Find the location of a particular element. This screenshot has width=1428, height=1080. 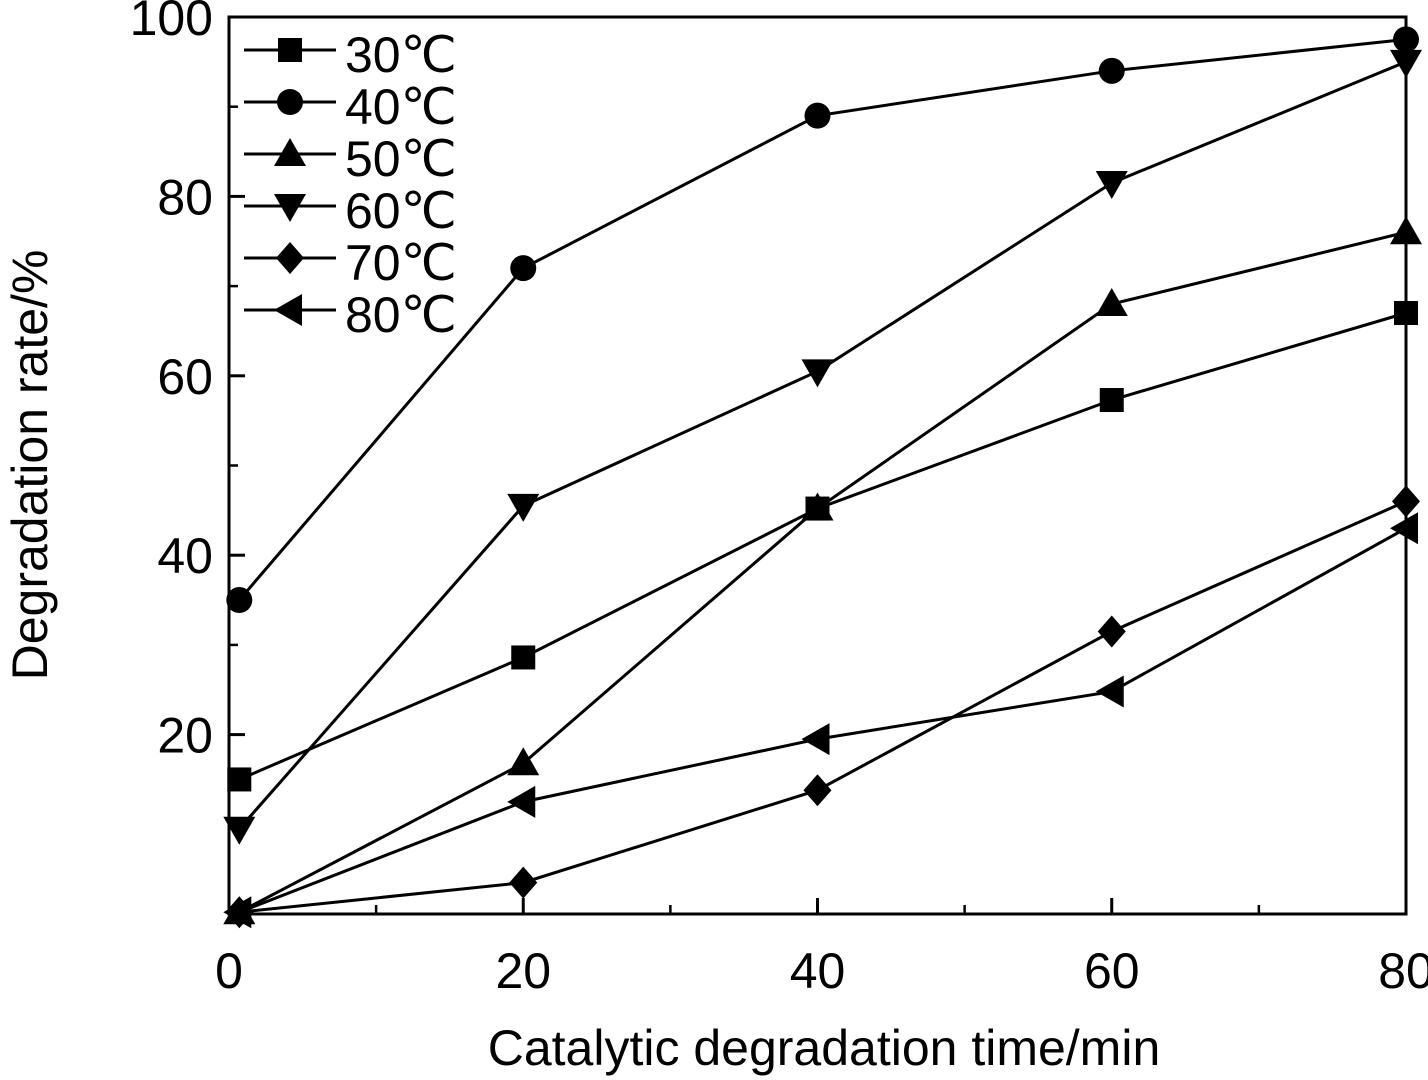

legend-item: 80℃ is located at coordinates (350, 315).